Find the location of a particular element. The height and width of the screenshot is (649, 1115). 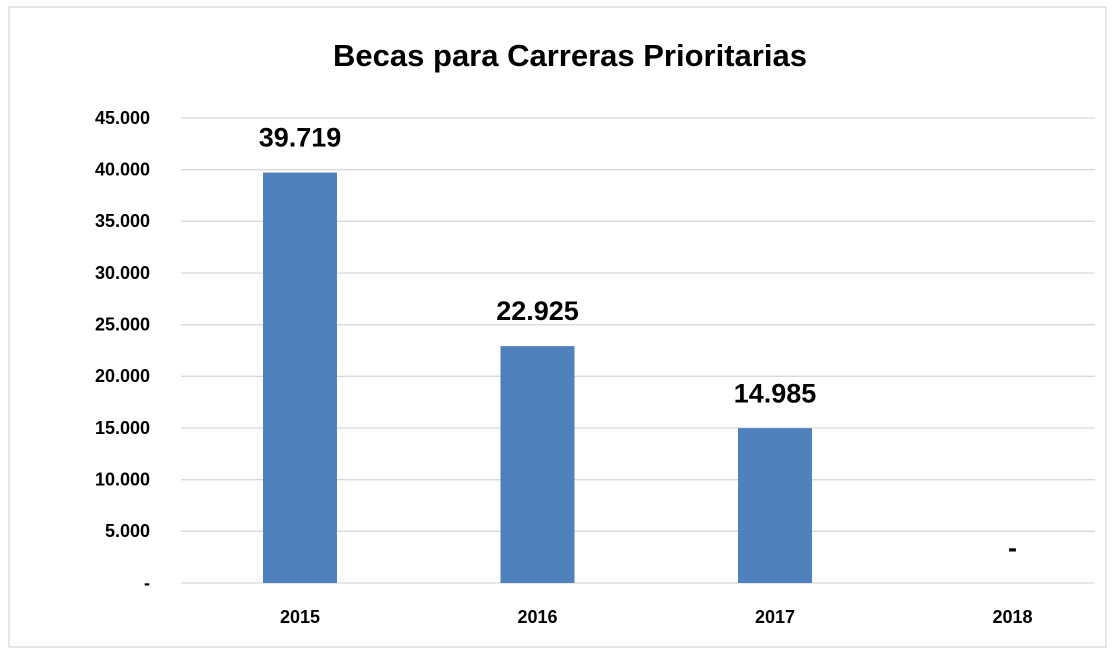

x-tick-label: 2016 is located at coordinates (537, 617).